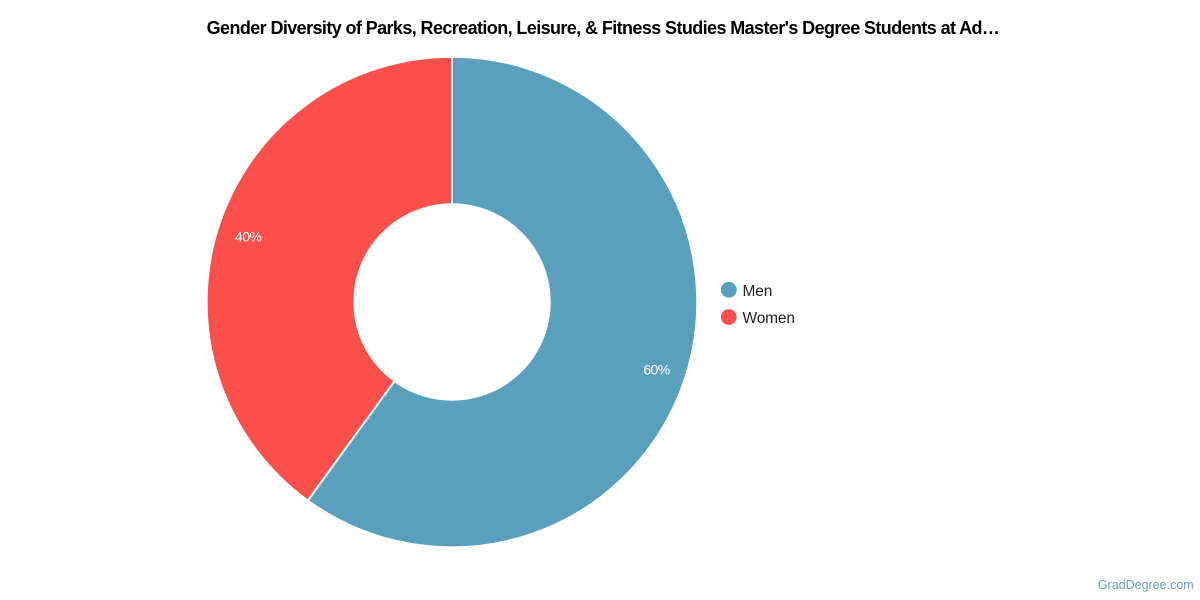 Image resolution: width=1200 pixels, height=600 pixels. I want to click on svg-text: 40%, so click(248, 237).